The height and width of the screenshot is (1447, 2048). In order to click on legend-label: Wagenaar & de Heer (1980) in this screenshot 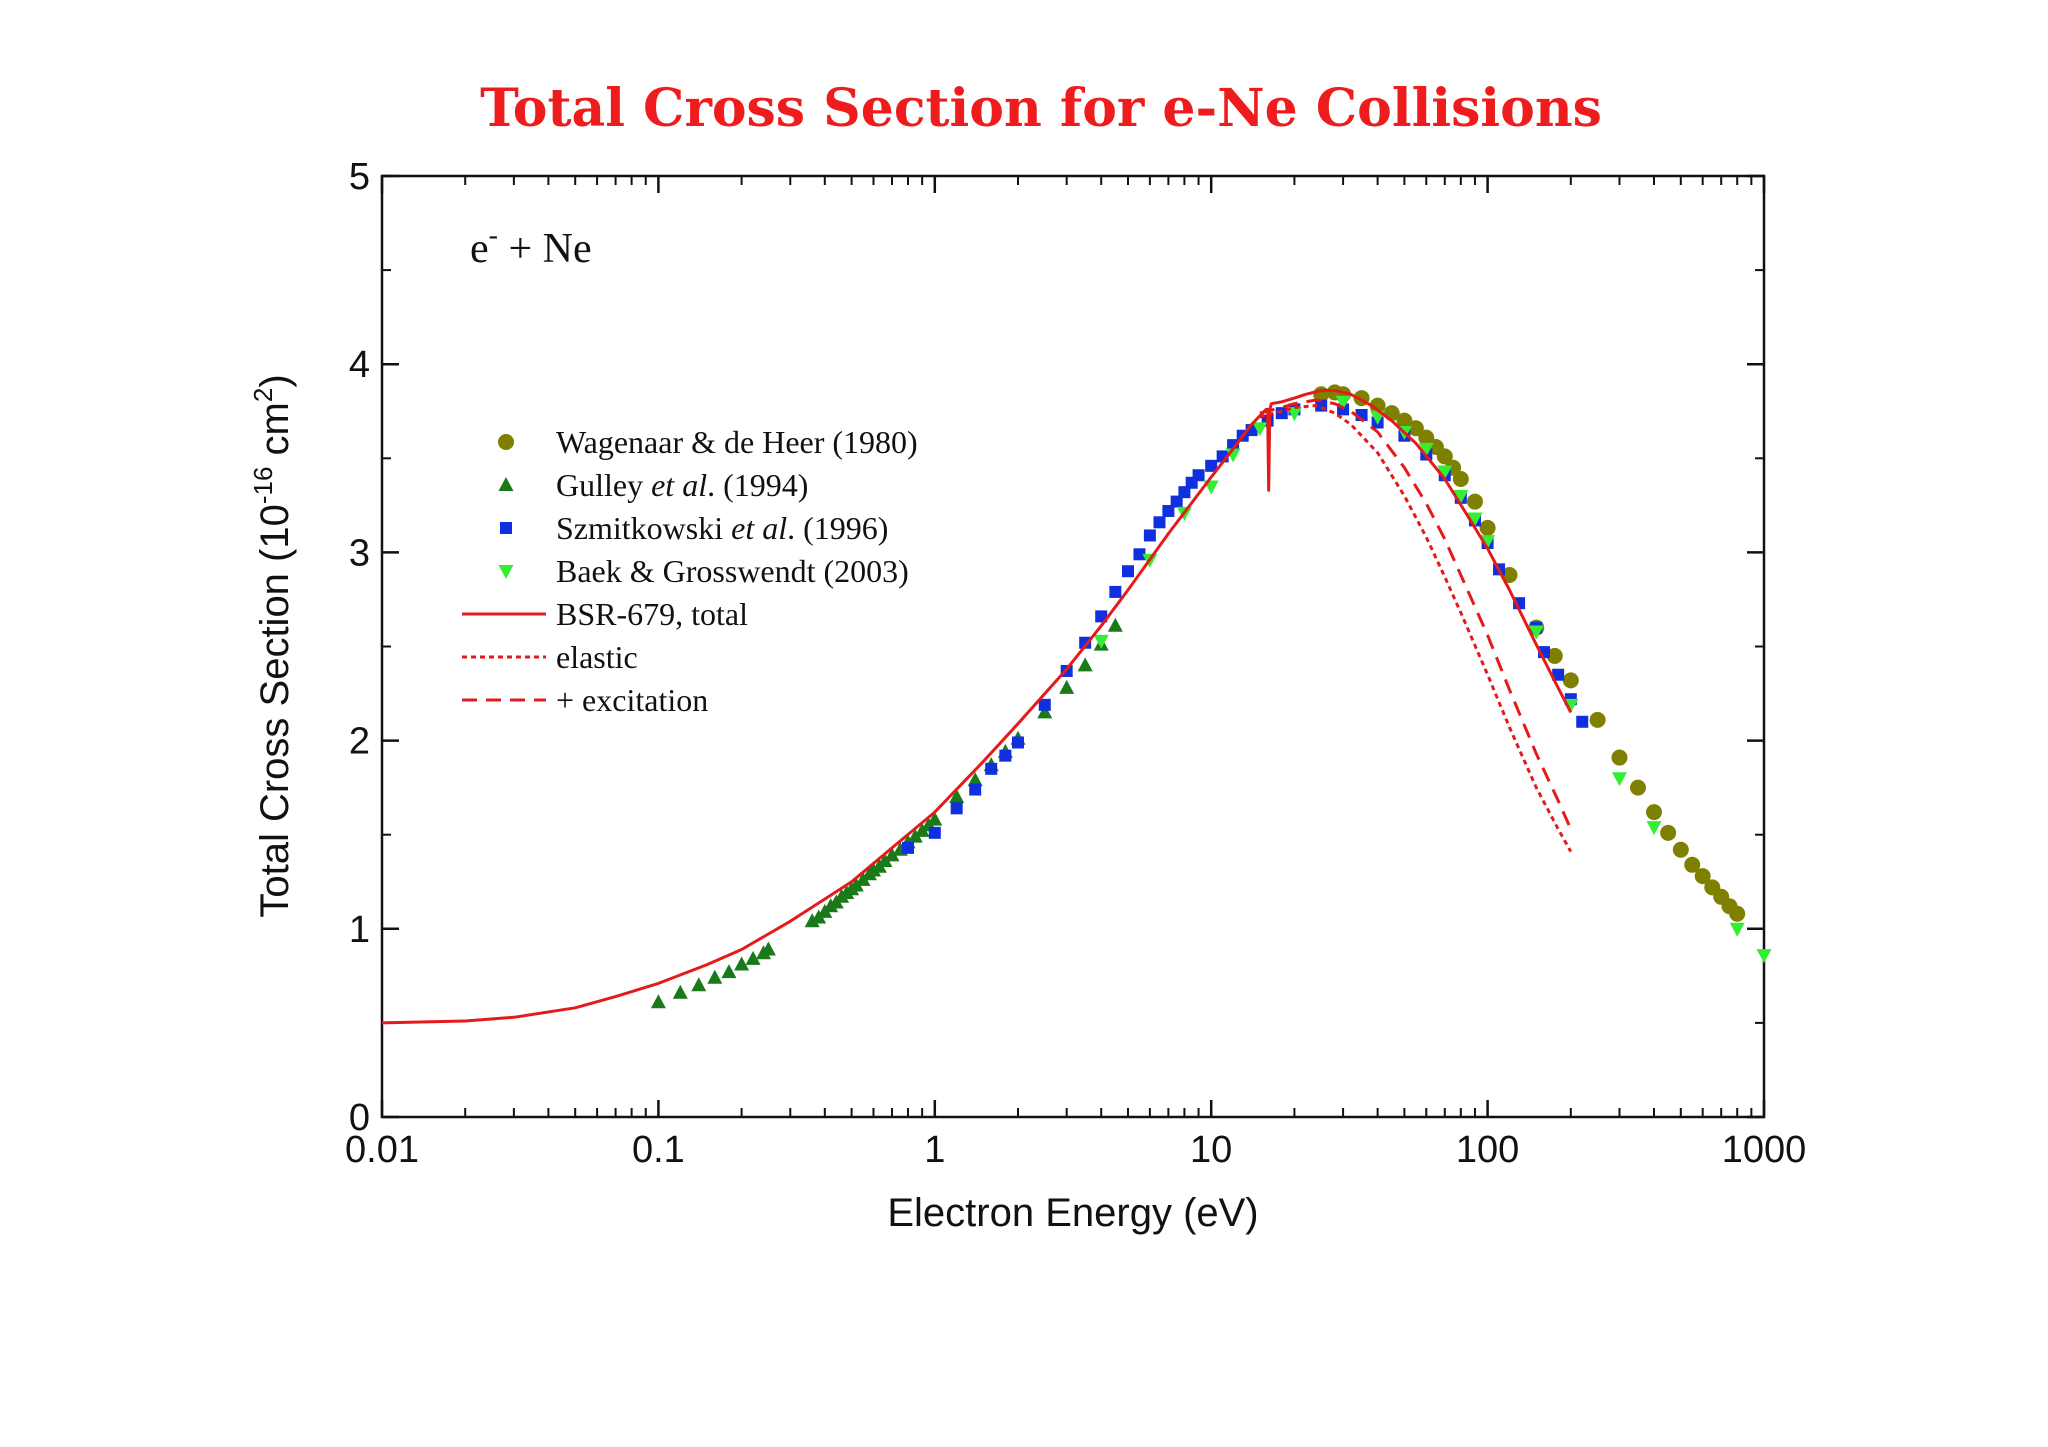, I will do `click(737, 442)`.